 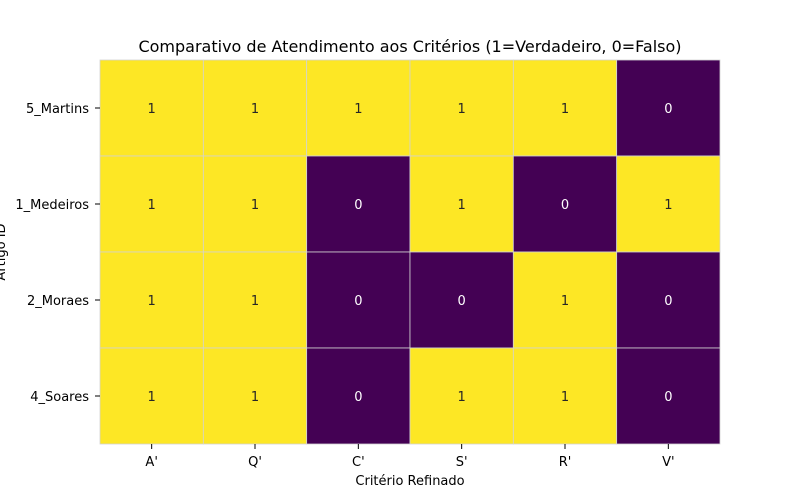 What do you see at coordinates (668, 462) in the screenshot?
I see `x-tick-label: V'` at bounding box center [668, 462].